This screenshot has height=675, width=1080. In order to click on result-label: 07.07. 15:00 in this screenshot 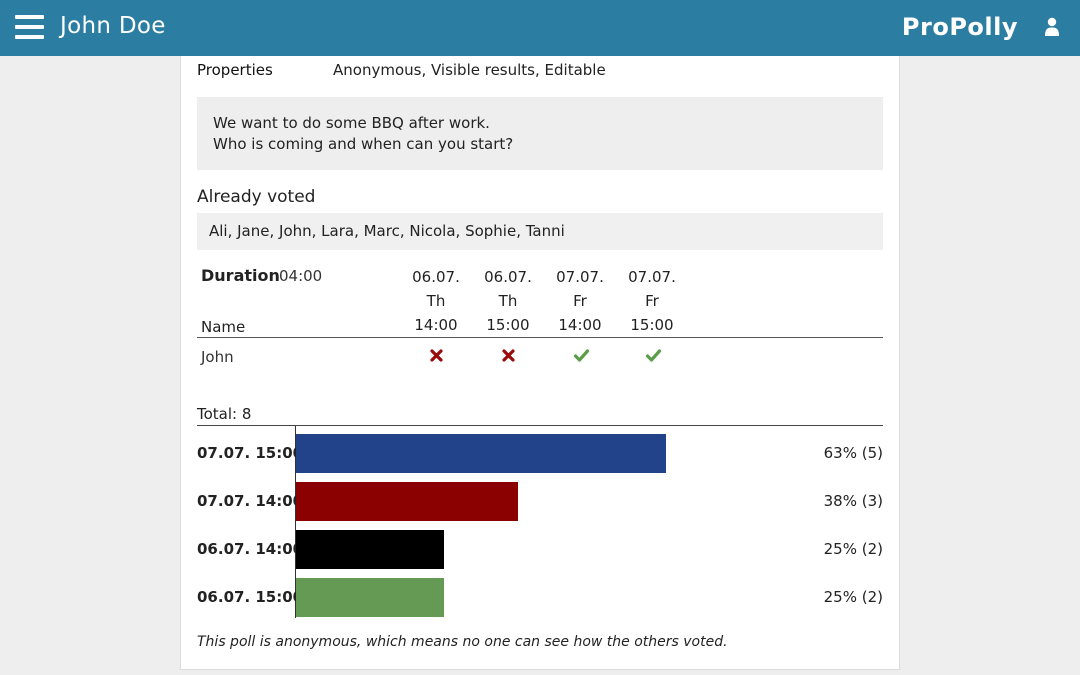, I will do `click(250, 453)`.